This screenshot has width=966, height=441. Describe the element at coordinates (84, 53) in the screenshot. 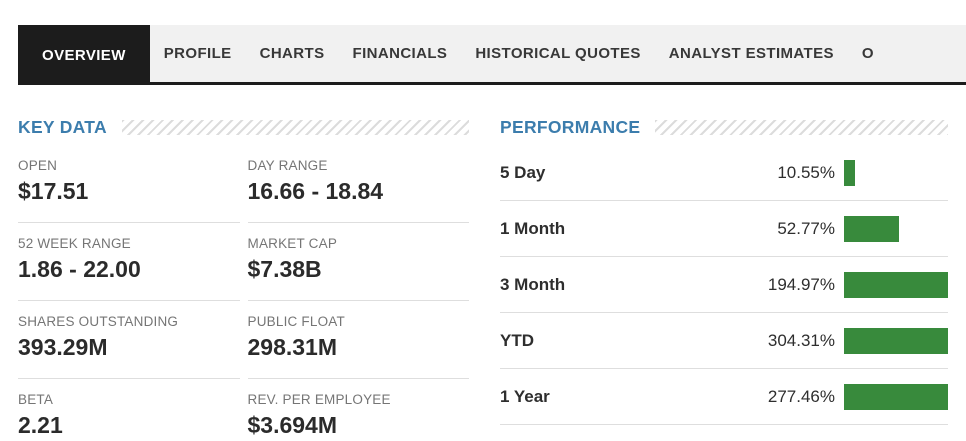

I see `tab-overview: OVERVIEW` at that location.